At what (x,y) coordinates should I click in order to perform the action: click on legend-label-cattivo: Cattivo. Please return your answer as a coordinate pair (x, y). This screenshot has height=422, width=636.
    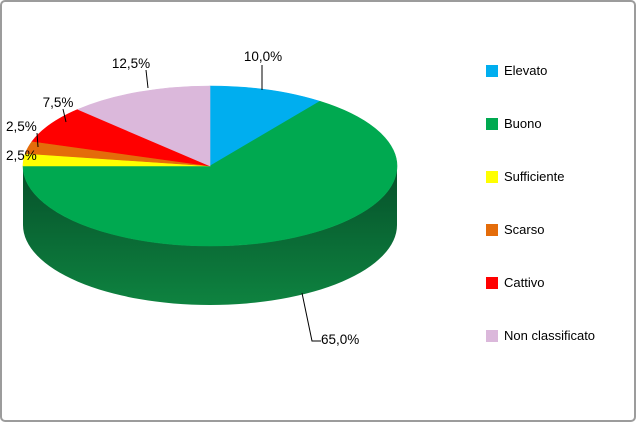
    Looking at the image, I should click on (524, 282).